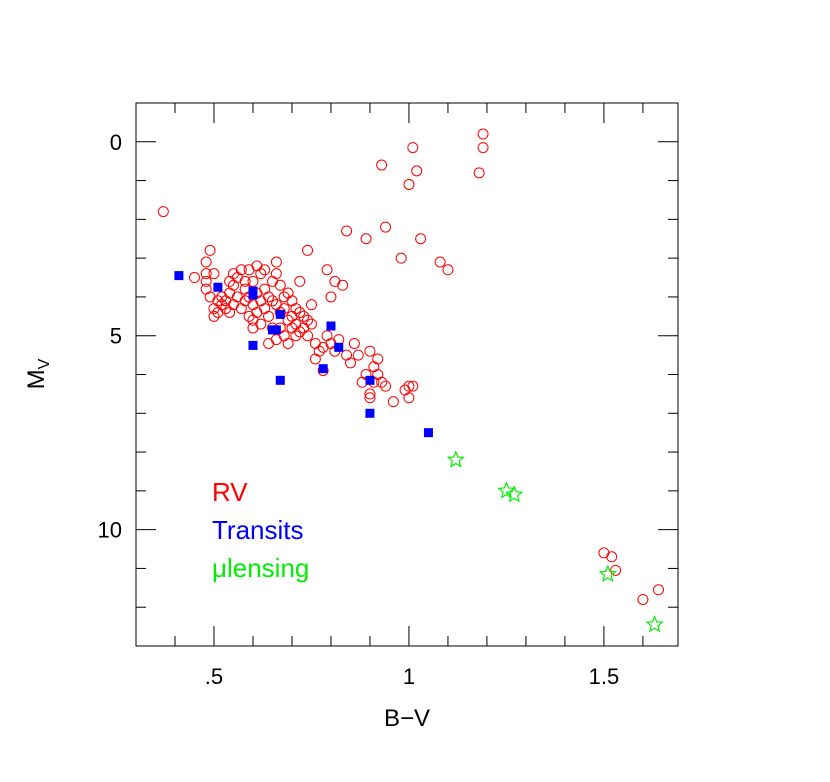 The image size is (830, 782). Describe the element at coordinates (407, 718) in the screenshot. I see `x-axis-title: B−V` at that location.